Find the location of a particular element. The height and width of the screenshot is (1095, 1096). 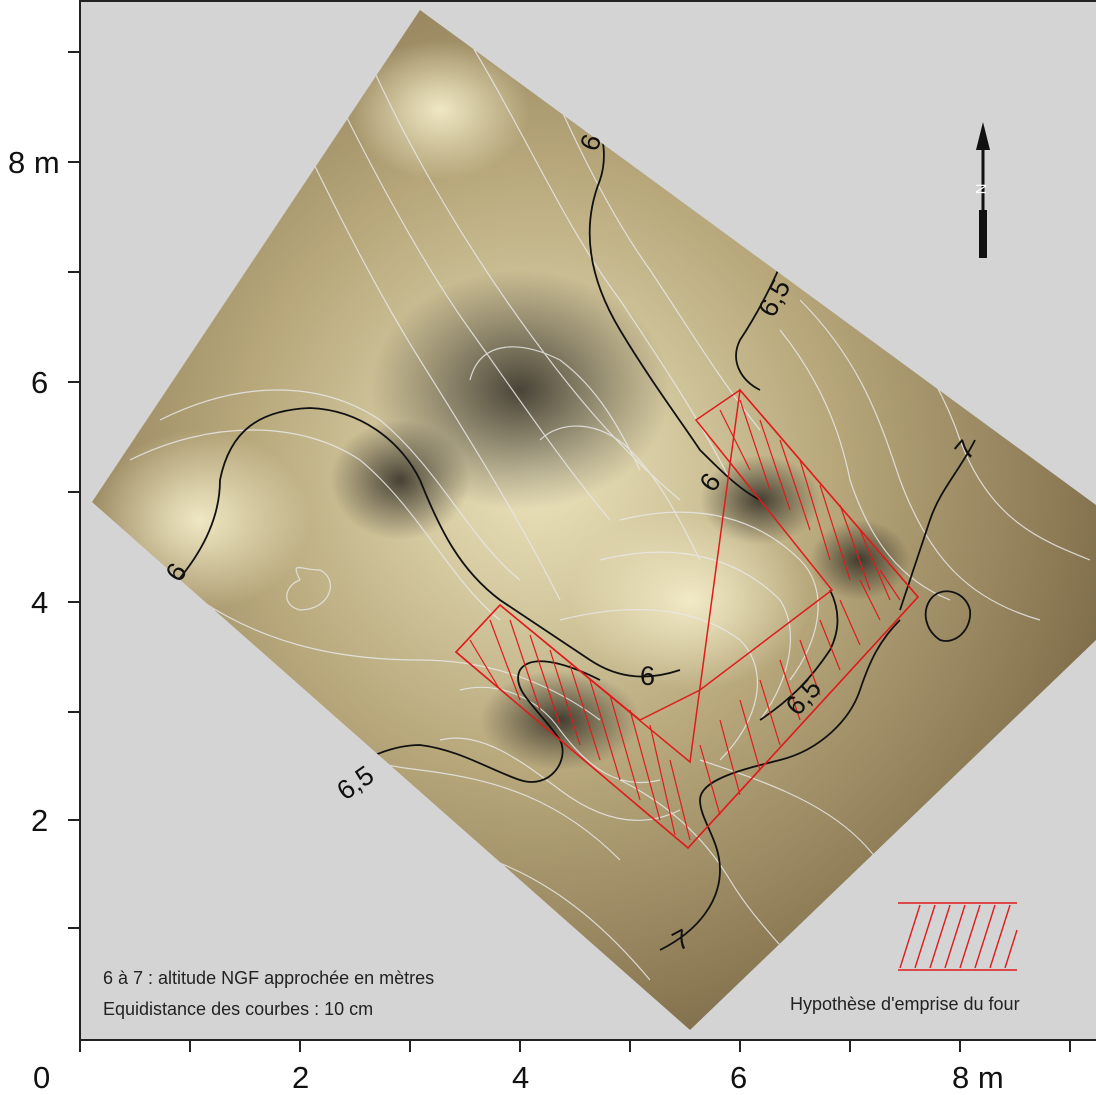

north-arrow-head is located at coordinates (983, 136).